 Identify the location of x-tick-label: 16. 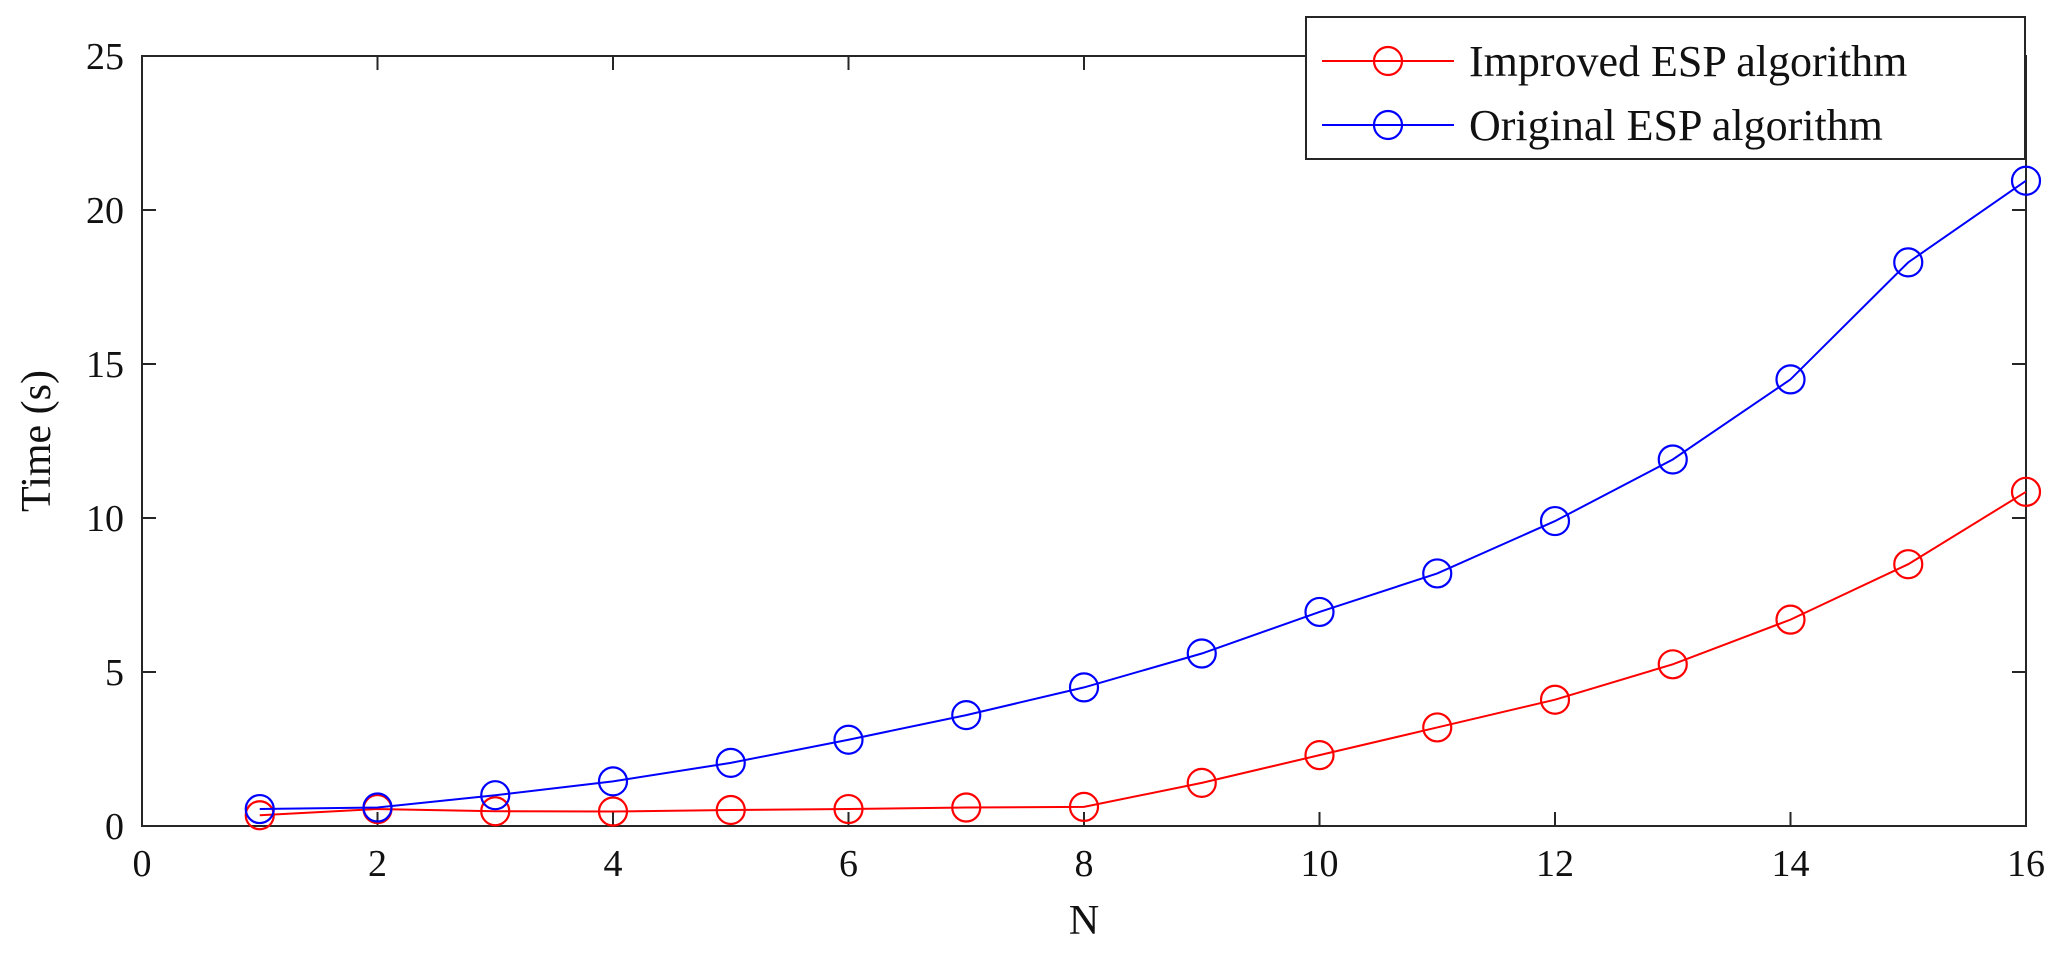
(2026, 864).